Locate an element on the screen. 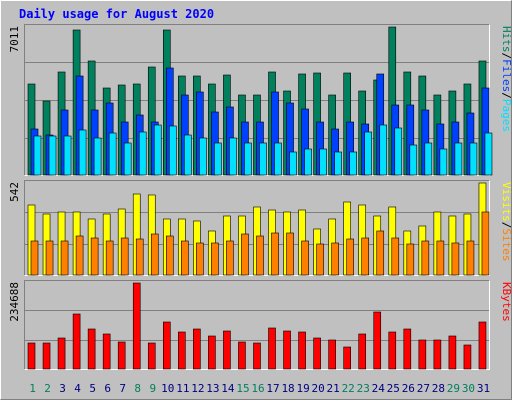 The width and height of the screenshot is (512, 400). day-tick-label: 27 is located at coordinates (423, 388).